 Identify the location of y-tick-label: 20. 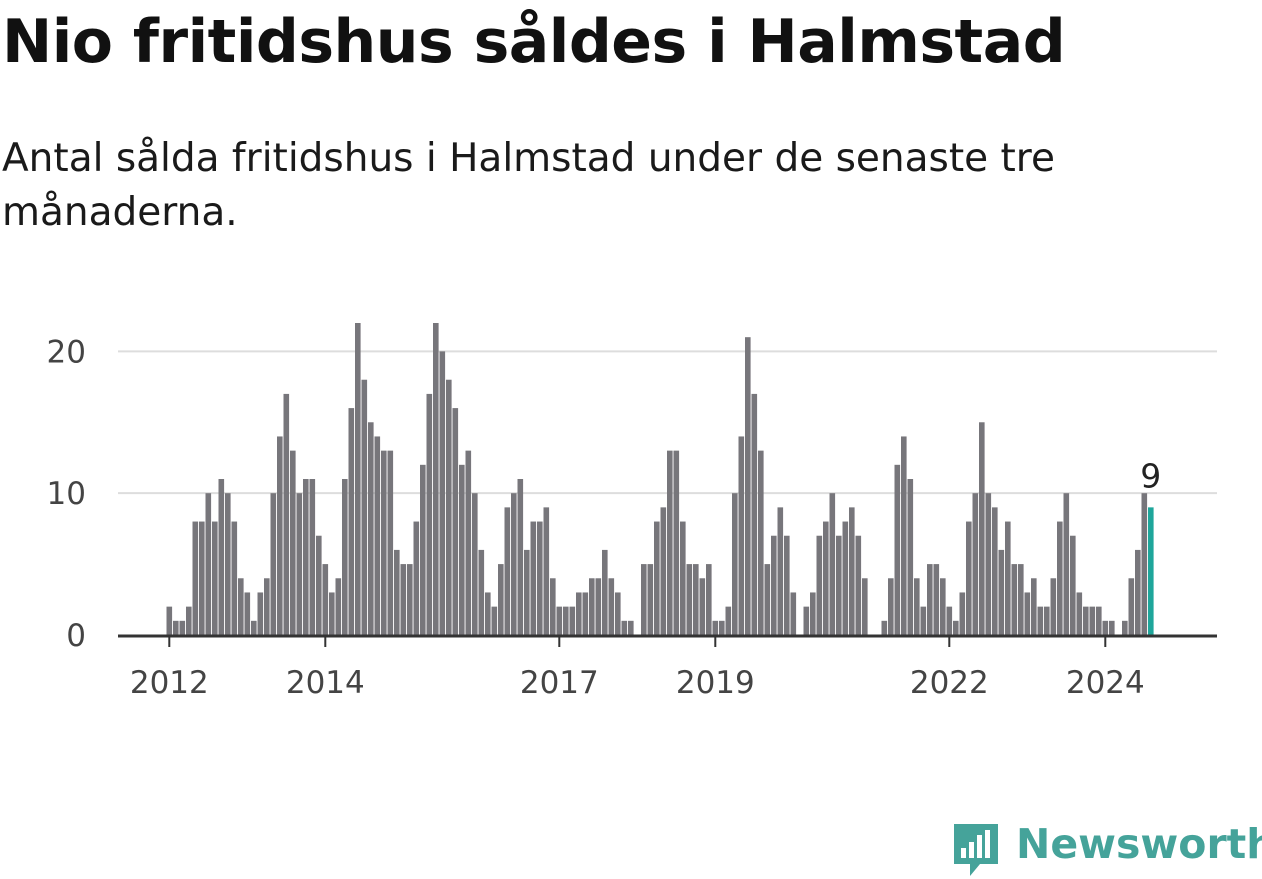
(66, 352).